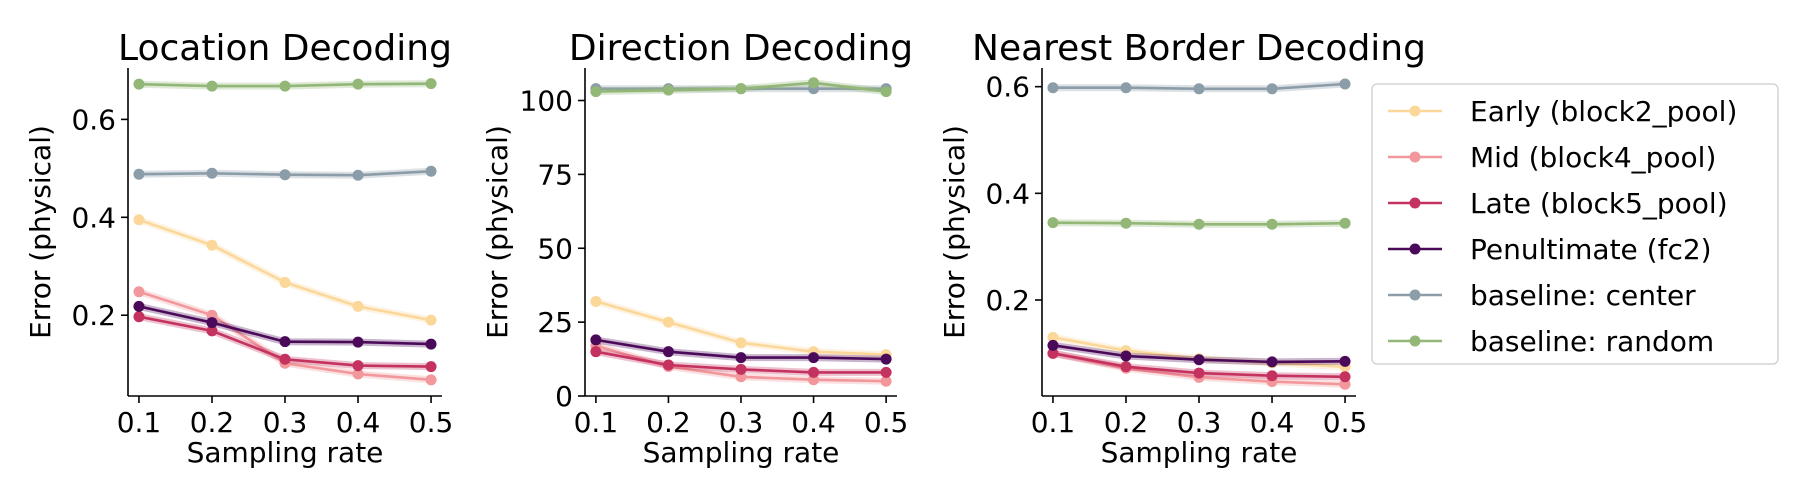 The width and height of the screenshot is (1800, 500). I want to click on series-late-block5-pool, so click(1199, 365).